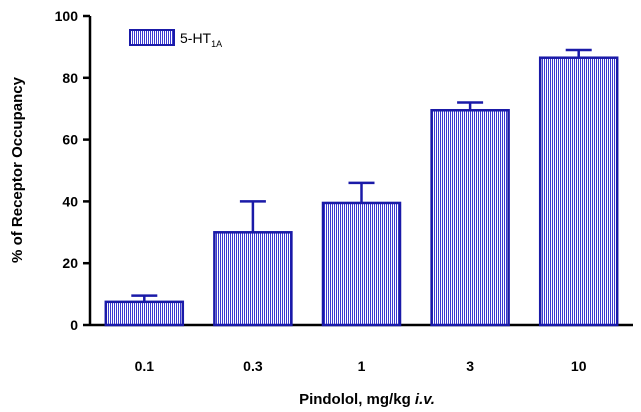  I want to click on y-axis: 0 20 40 60 80 100, so click(73, 170).